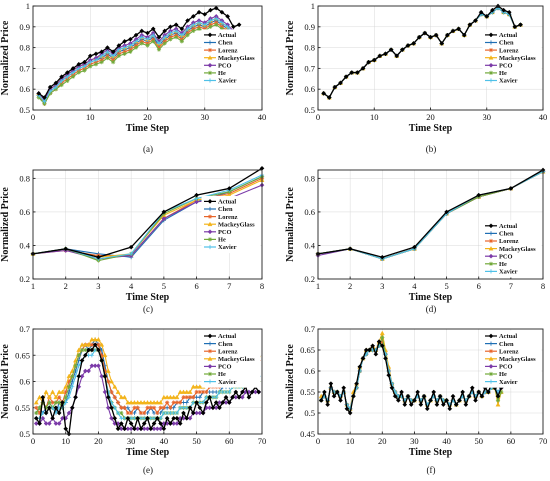 The image size is (550, 481). I want to click on axes-frame, so click(430, 224).